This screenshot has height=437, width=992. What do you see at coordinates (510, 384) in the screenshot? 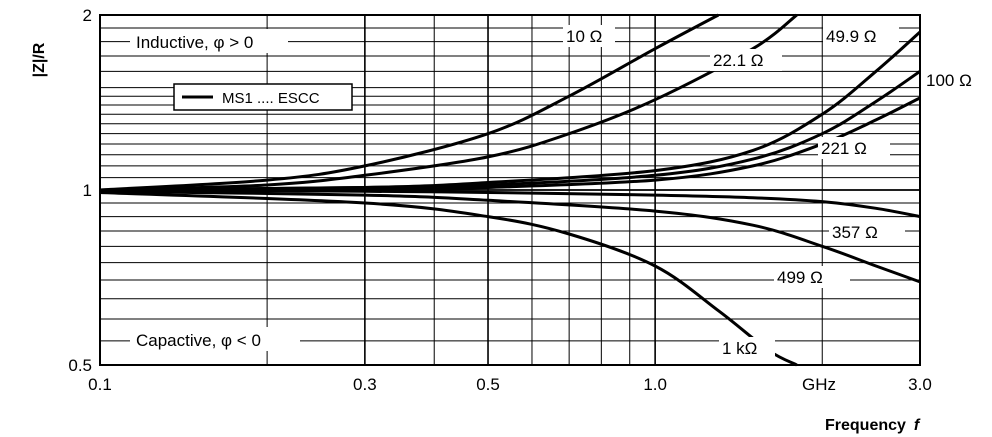
I see `x-tick-labels: 0.1 0.3 0.5 1.0 3.0` at bounding box center [510, 384].